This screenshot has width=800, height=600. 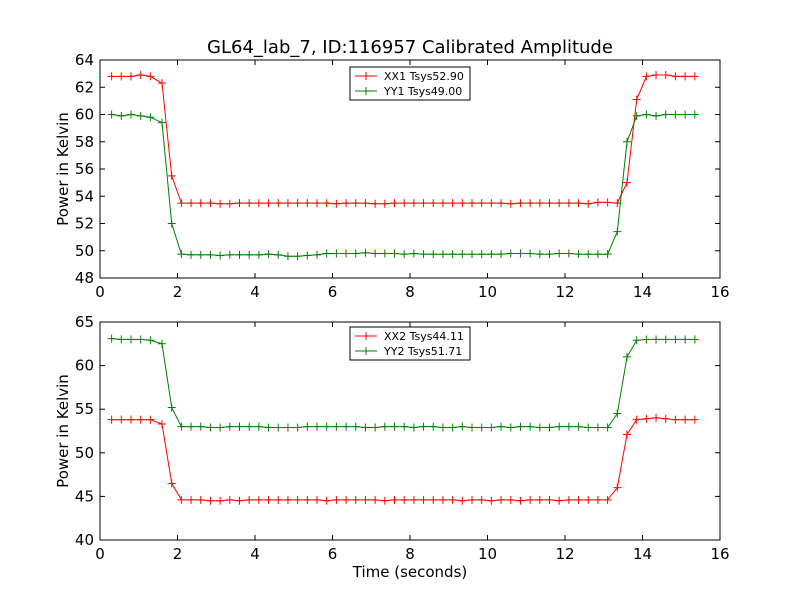 What do you see at coordinates (84, 60) in the screenshot?
I see `y-tick-label: 64` at bounding box center [84, 60].